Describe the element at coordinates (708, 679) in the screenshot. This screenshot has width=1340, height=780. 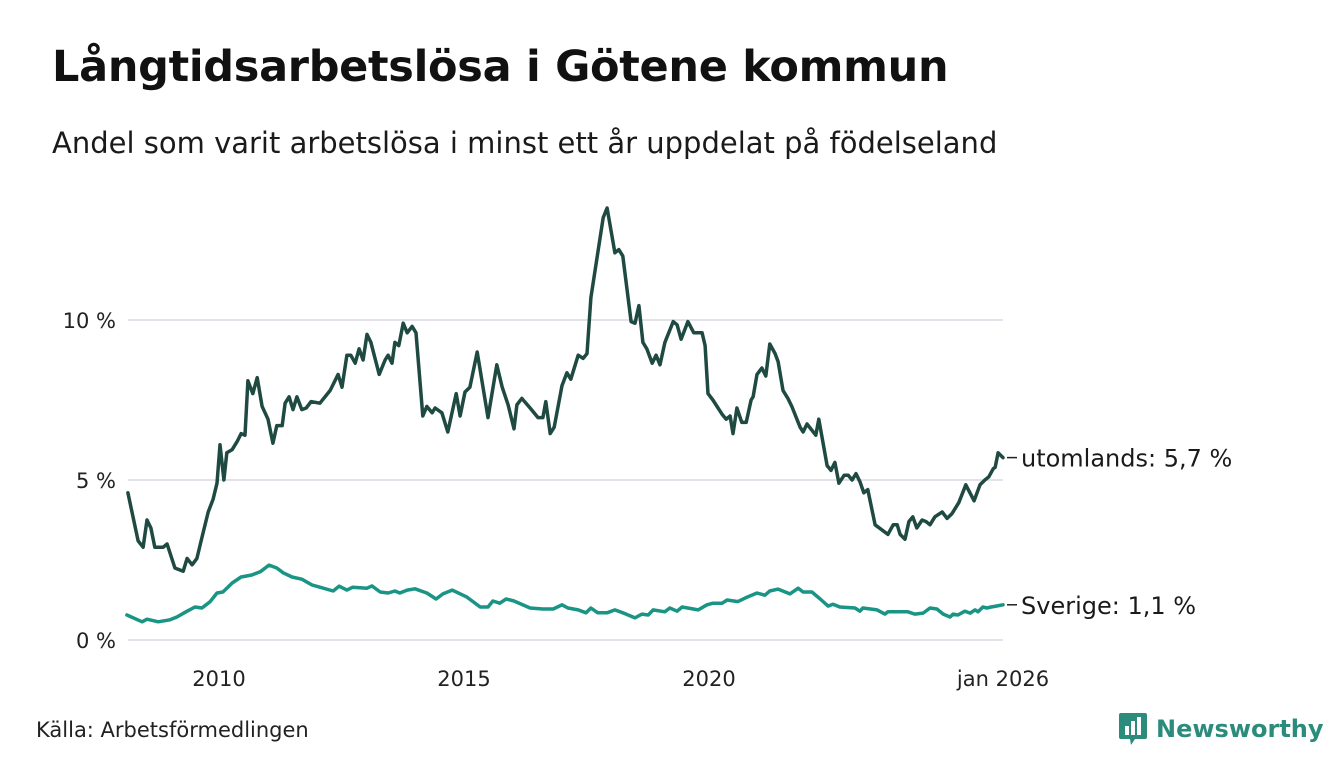
I see `x-tick-label: 2020` at that location.